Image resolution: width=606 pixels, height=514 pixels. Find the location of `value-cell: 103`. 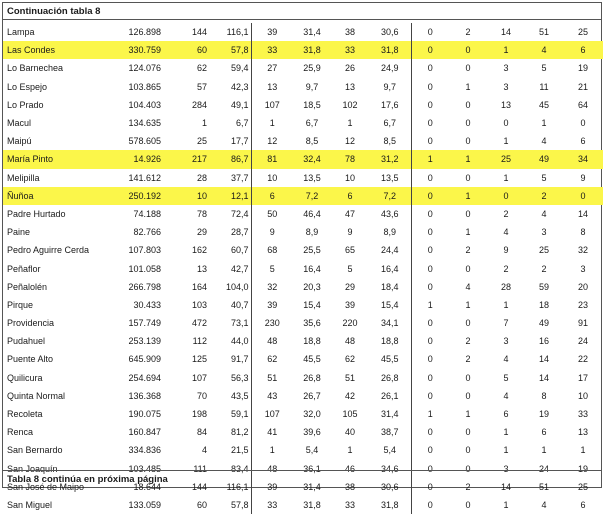

value-cell: 103 is located at coordinates (199, 304).